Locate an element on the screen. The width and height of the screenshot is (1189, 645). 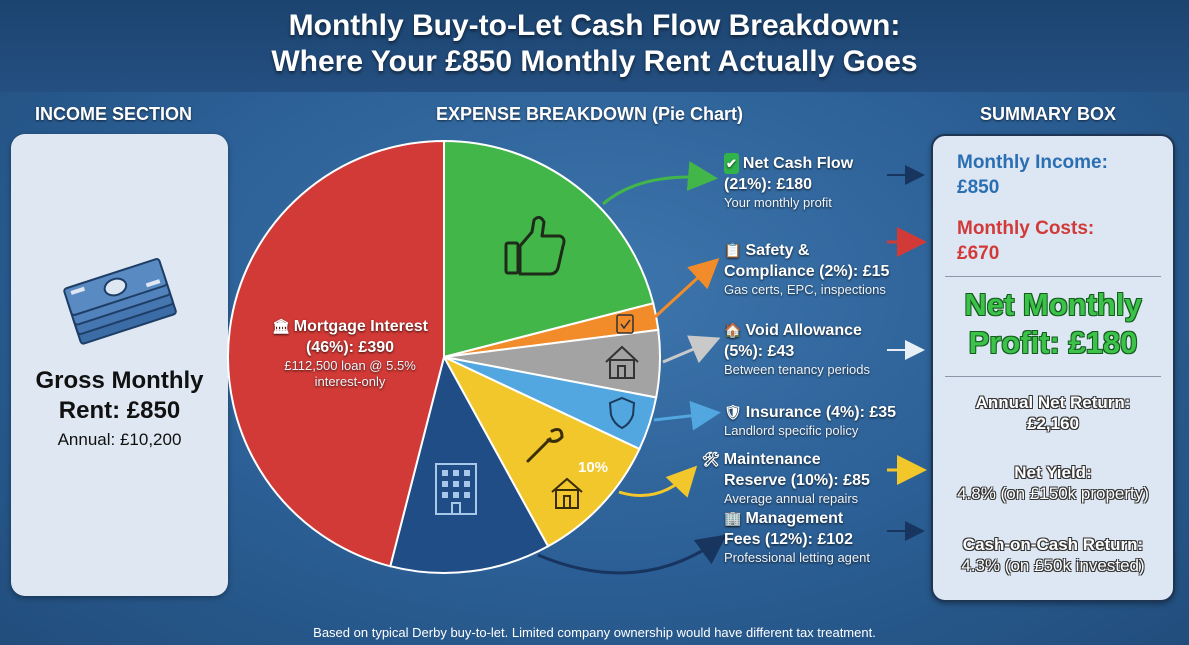
bank-icon: 🏛 is located at coordinates (280, 326).